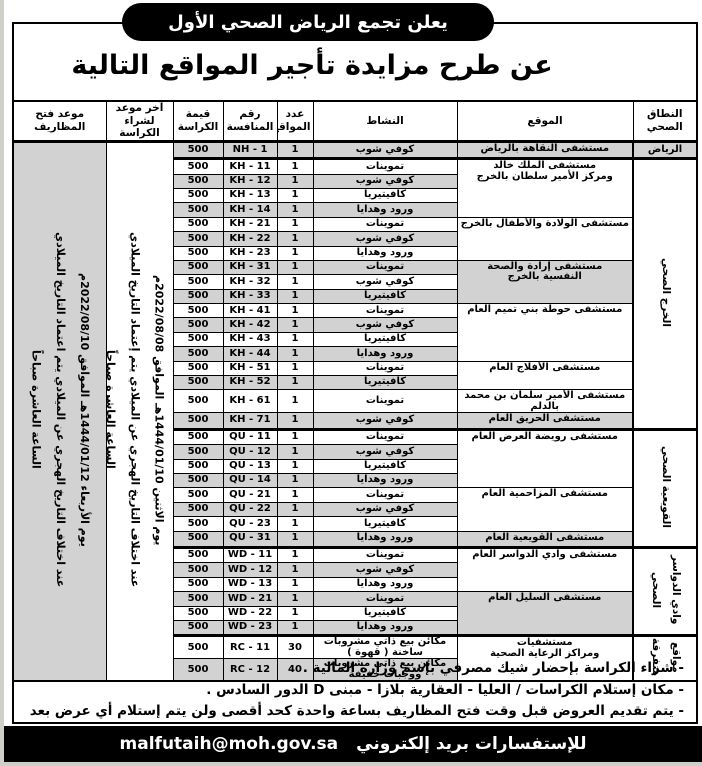 Image resolution: width=702 pixels, height=766 pixels. Describe the element at coordinates (385, 647) in the screenshot. I see `activity-cell: مكائن بيع ذاتي مشروبات ساخنة ( قهوة )` at that location.